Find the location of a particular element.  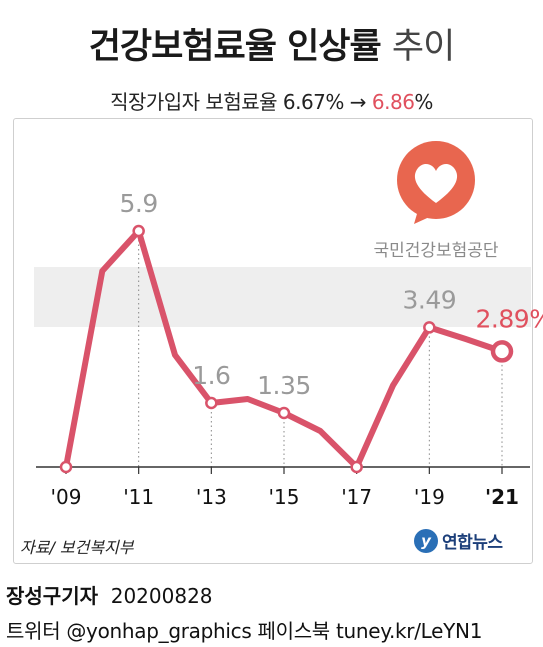

x-tick-label: '11 is located at coordinates (138, 497).